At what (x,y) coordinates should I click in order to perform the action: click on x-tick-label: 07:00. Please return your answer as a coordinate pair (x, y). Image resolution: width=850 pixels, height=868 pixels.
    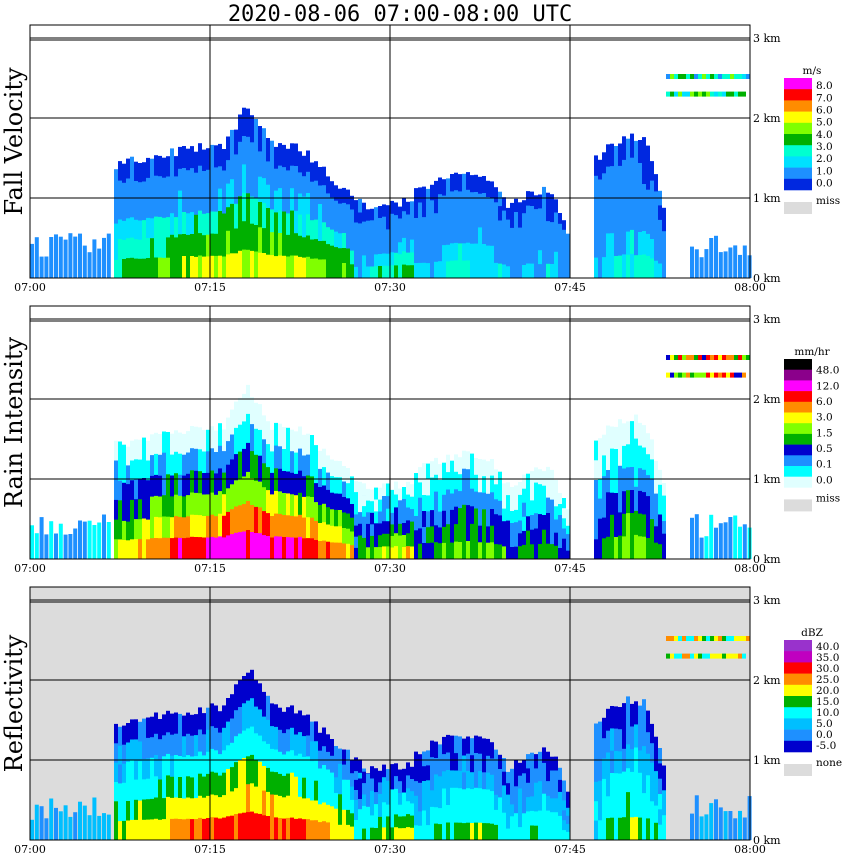
    Looking at the image, I should click on (30, 849).